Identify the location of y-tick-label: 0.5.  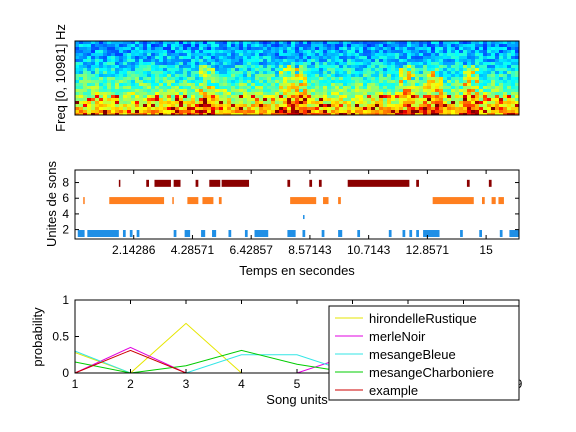
(60, 337).